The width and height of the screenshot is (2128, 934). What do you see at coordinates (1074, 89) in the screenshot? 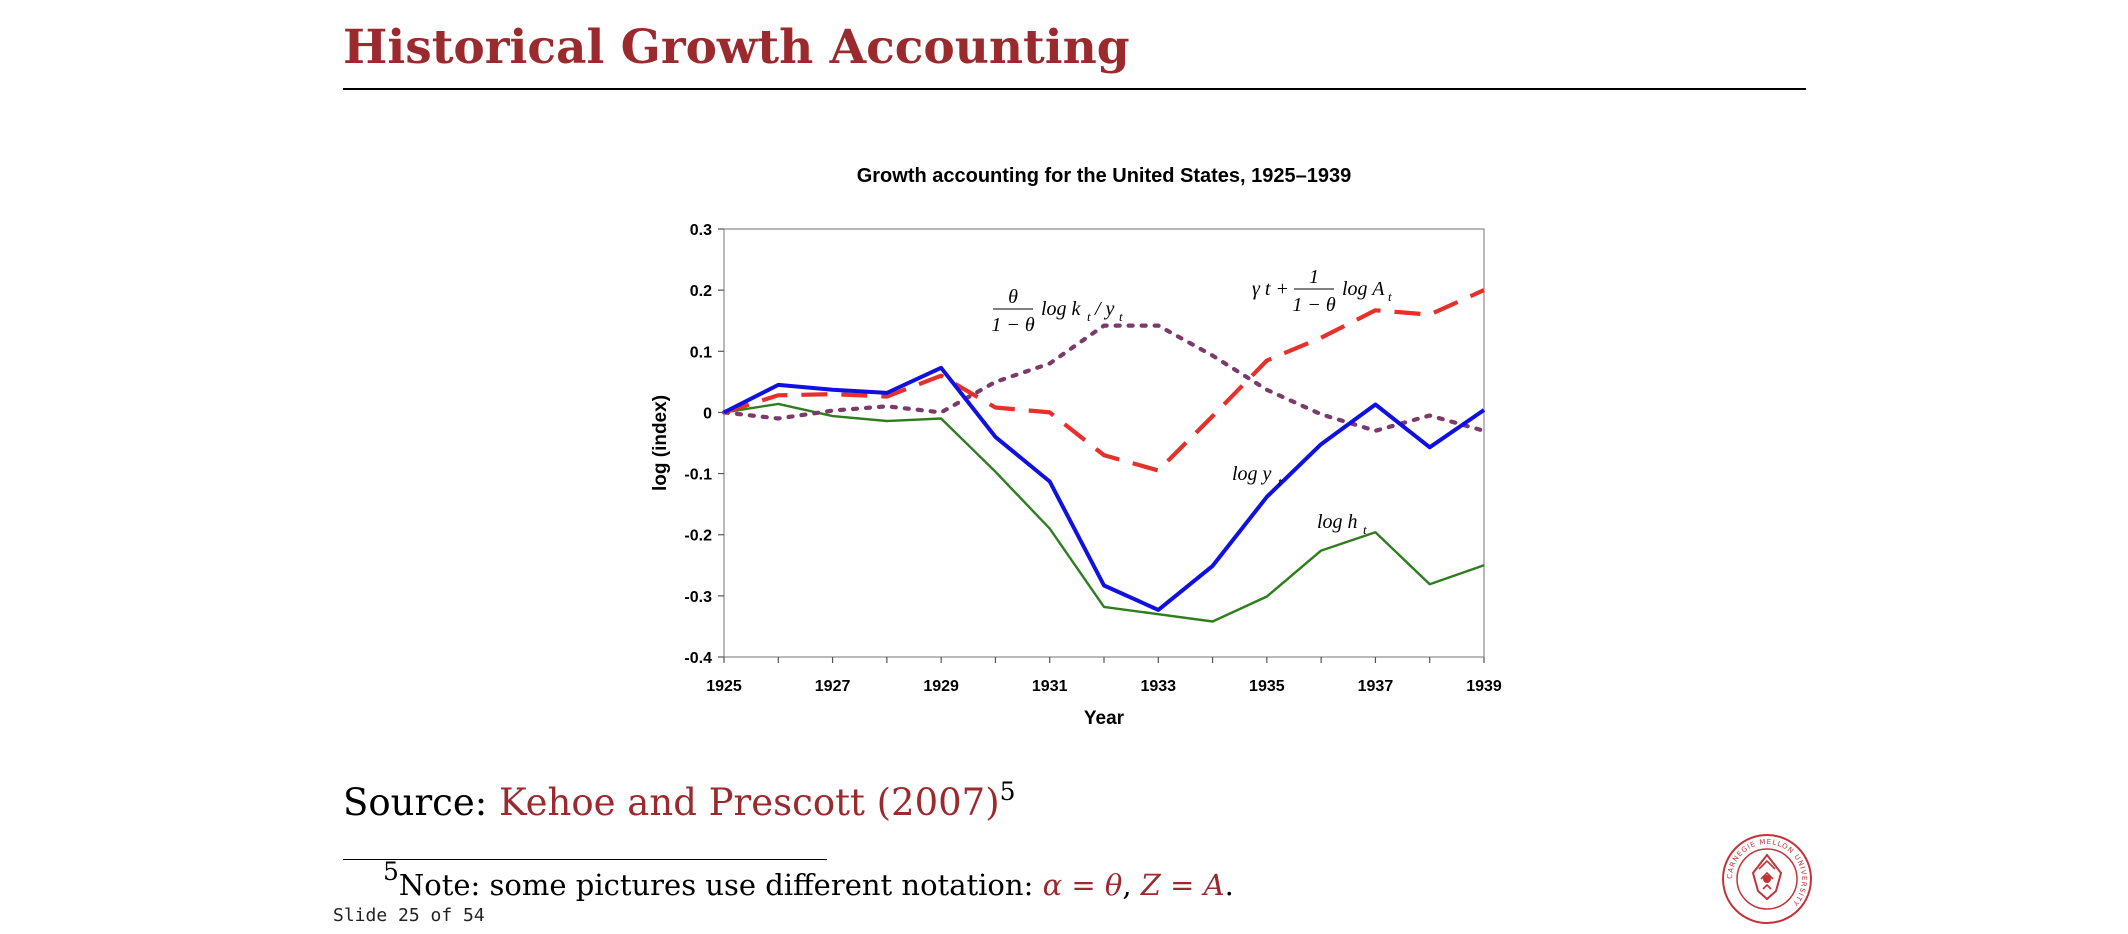
I see `title-divider` at bounding box center [1074, 89].